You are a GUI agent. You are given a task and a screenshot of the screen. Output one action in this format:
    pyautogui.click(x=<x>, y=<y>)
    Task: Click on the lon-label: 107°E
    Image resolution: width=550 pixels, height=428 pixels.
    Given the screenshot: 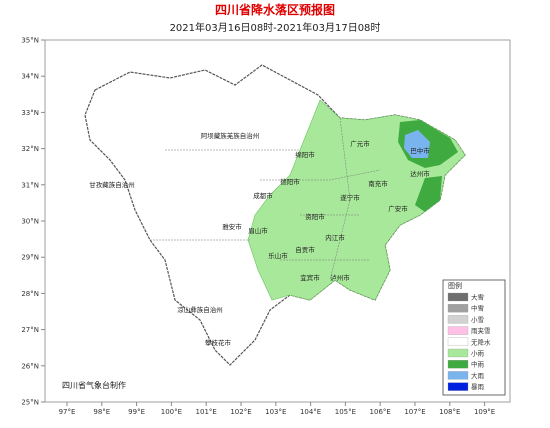 What is the action you would take?
    pyautogui.click(x=414, y=412)
    